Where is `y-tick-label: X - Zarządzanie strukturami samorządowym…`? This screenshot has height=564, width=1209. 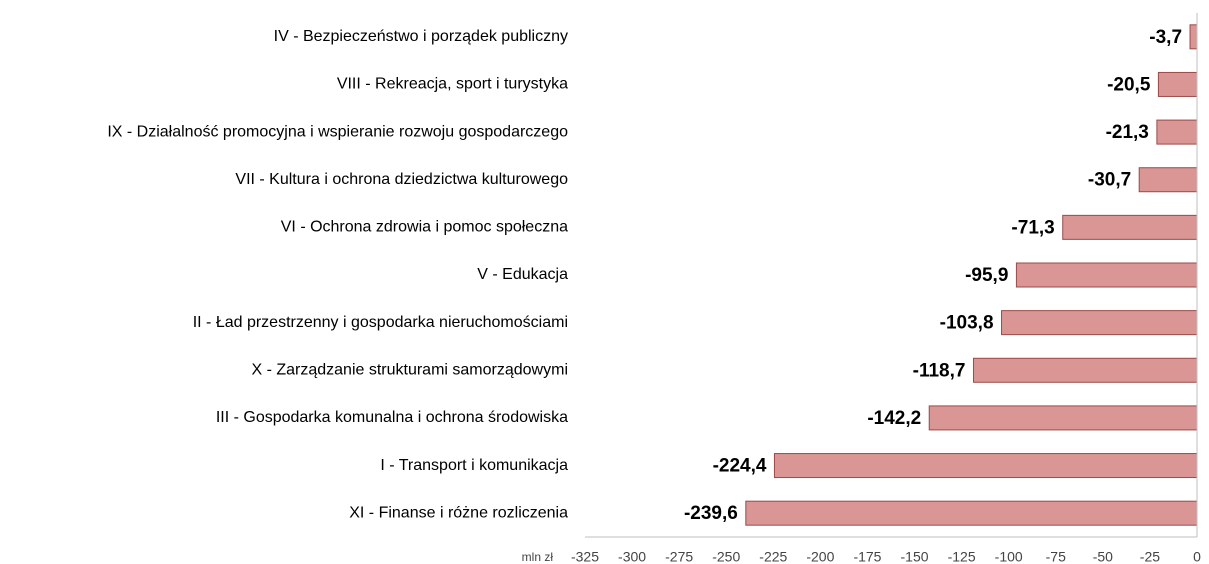 y-tick-label: X - Zarządzanie strukturami samorządowym… is located at coordinates (409, 369).